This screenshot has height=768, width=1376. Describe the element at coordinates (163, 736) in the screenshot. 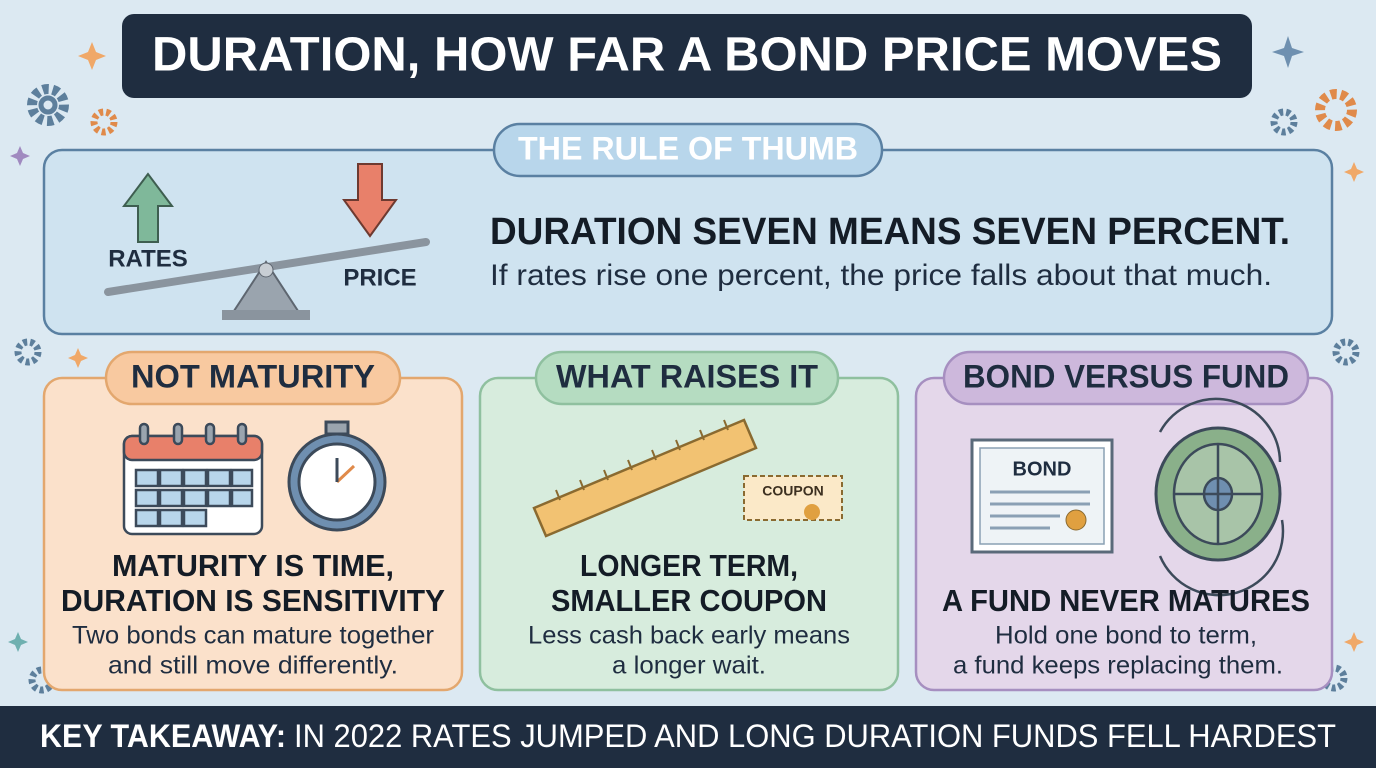

I see `footer-lead: KEY TAKEAWAY:` at that location.